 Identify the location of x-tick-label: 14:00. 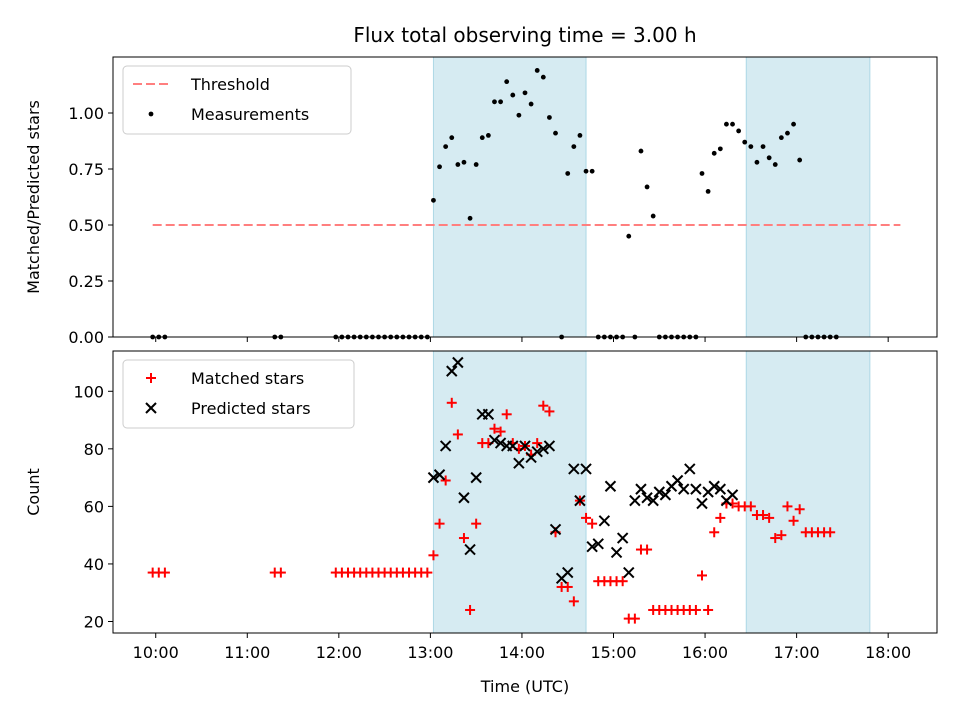
(522, 652).